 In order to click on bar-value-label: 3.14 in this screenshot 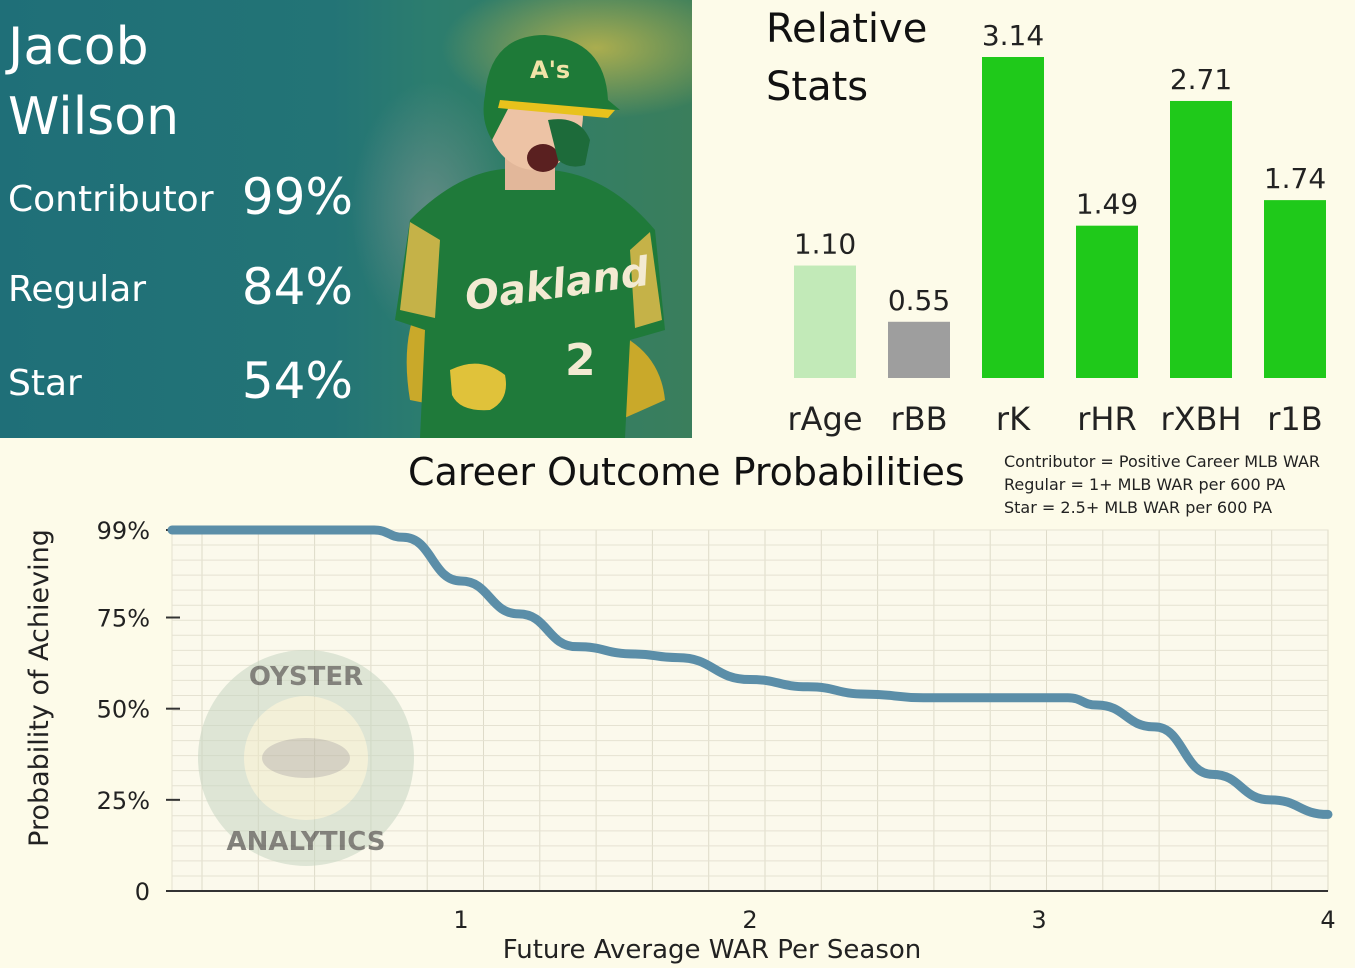, I will do `click(1013, 35)`.